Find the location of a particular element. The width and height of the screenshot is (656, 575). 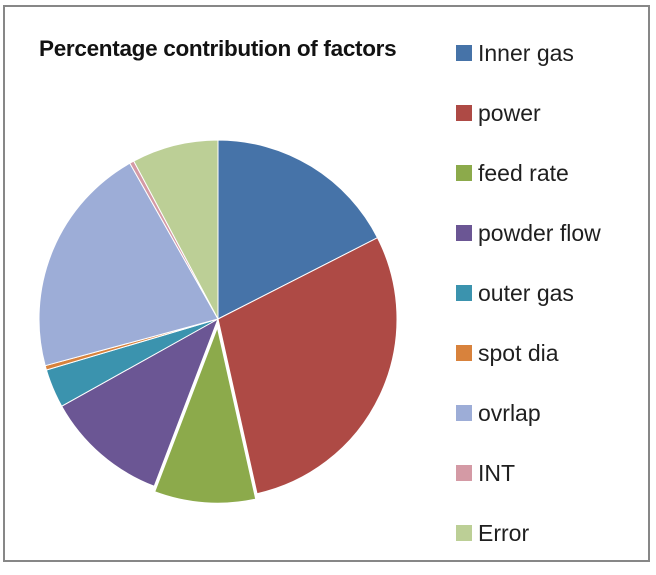

legend-label: outer gas is located at coordinates (526, 292).